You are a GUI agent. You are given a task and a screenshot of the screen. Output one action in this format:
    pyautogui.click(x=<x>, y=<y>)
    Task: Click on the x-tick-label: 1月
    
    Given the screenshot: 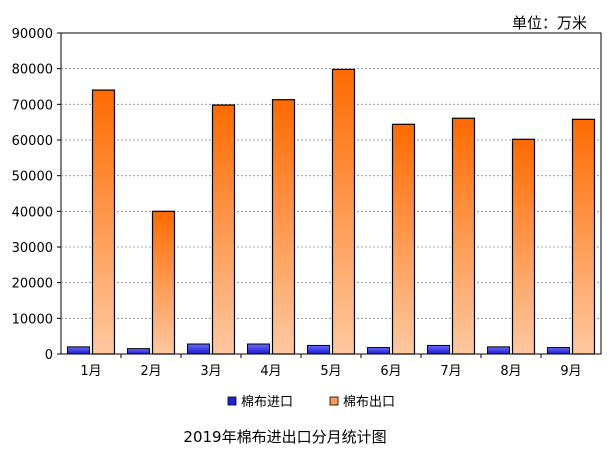 What is the action you would take?
    pyautogui.click(x=90, y=371)
    